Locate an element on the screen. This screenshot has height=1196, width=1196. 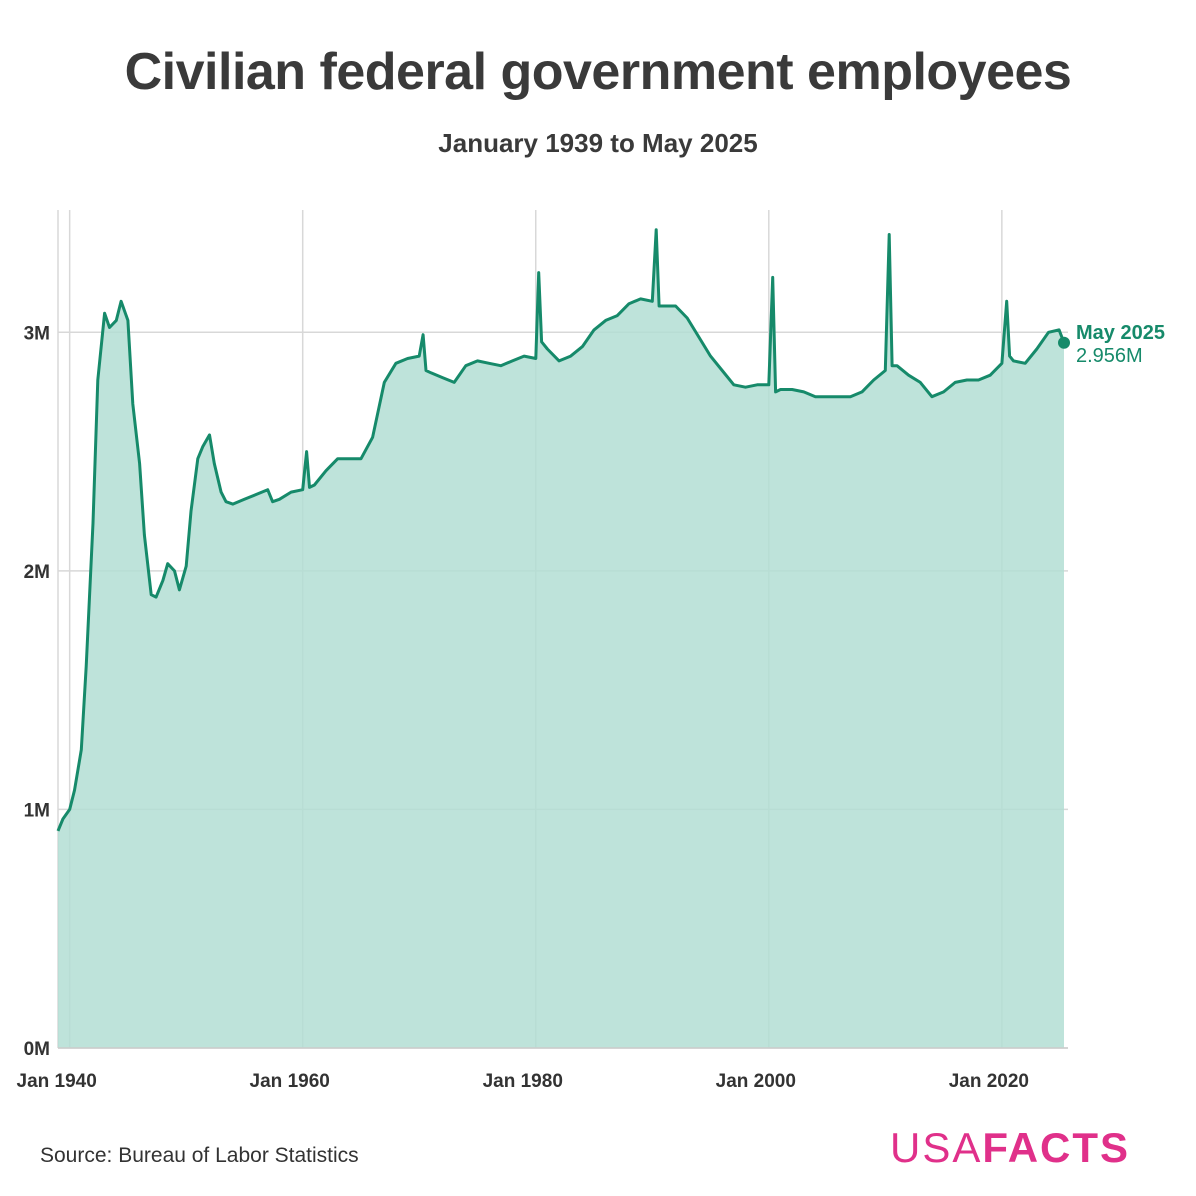
logo-usa-text: USA is located at coordinates (936, 1147).